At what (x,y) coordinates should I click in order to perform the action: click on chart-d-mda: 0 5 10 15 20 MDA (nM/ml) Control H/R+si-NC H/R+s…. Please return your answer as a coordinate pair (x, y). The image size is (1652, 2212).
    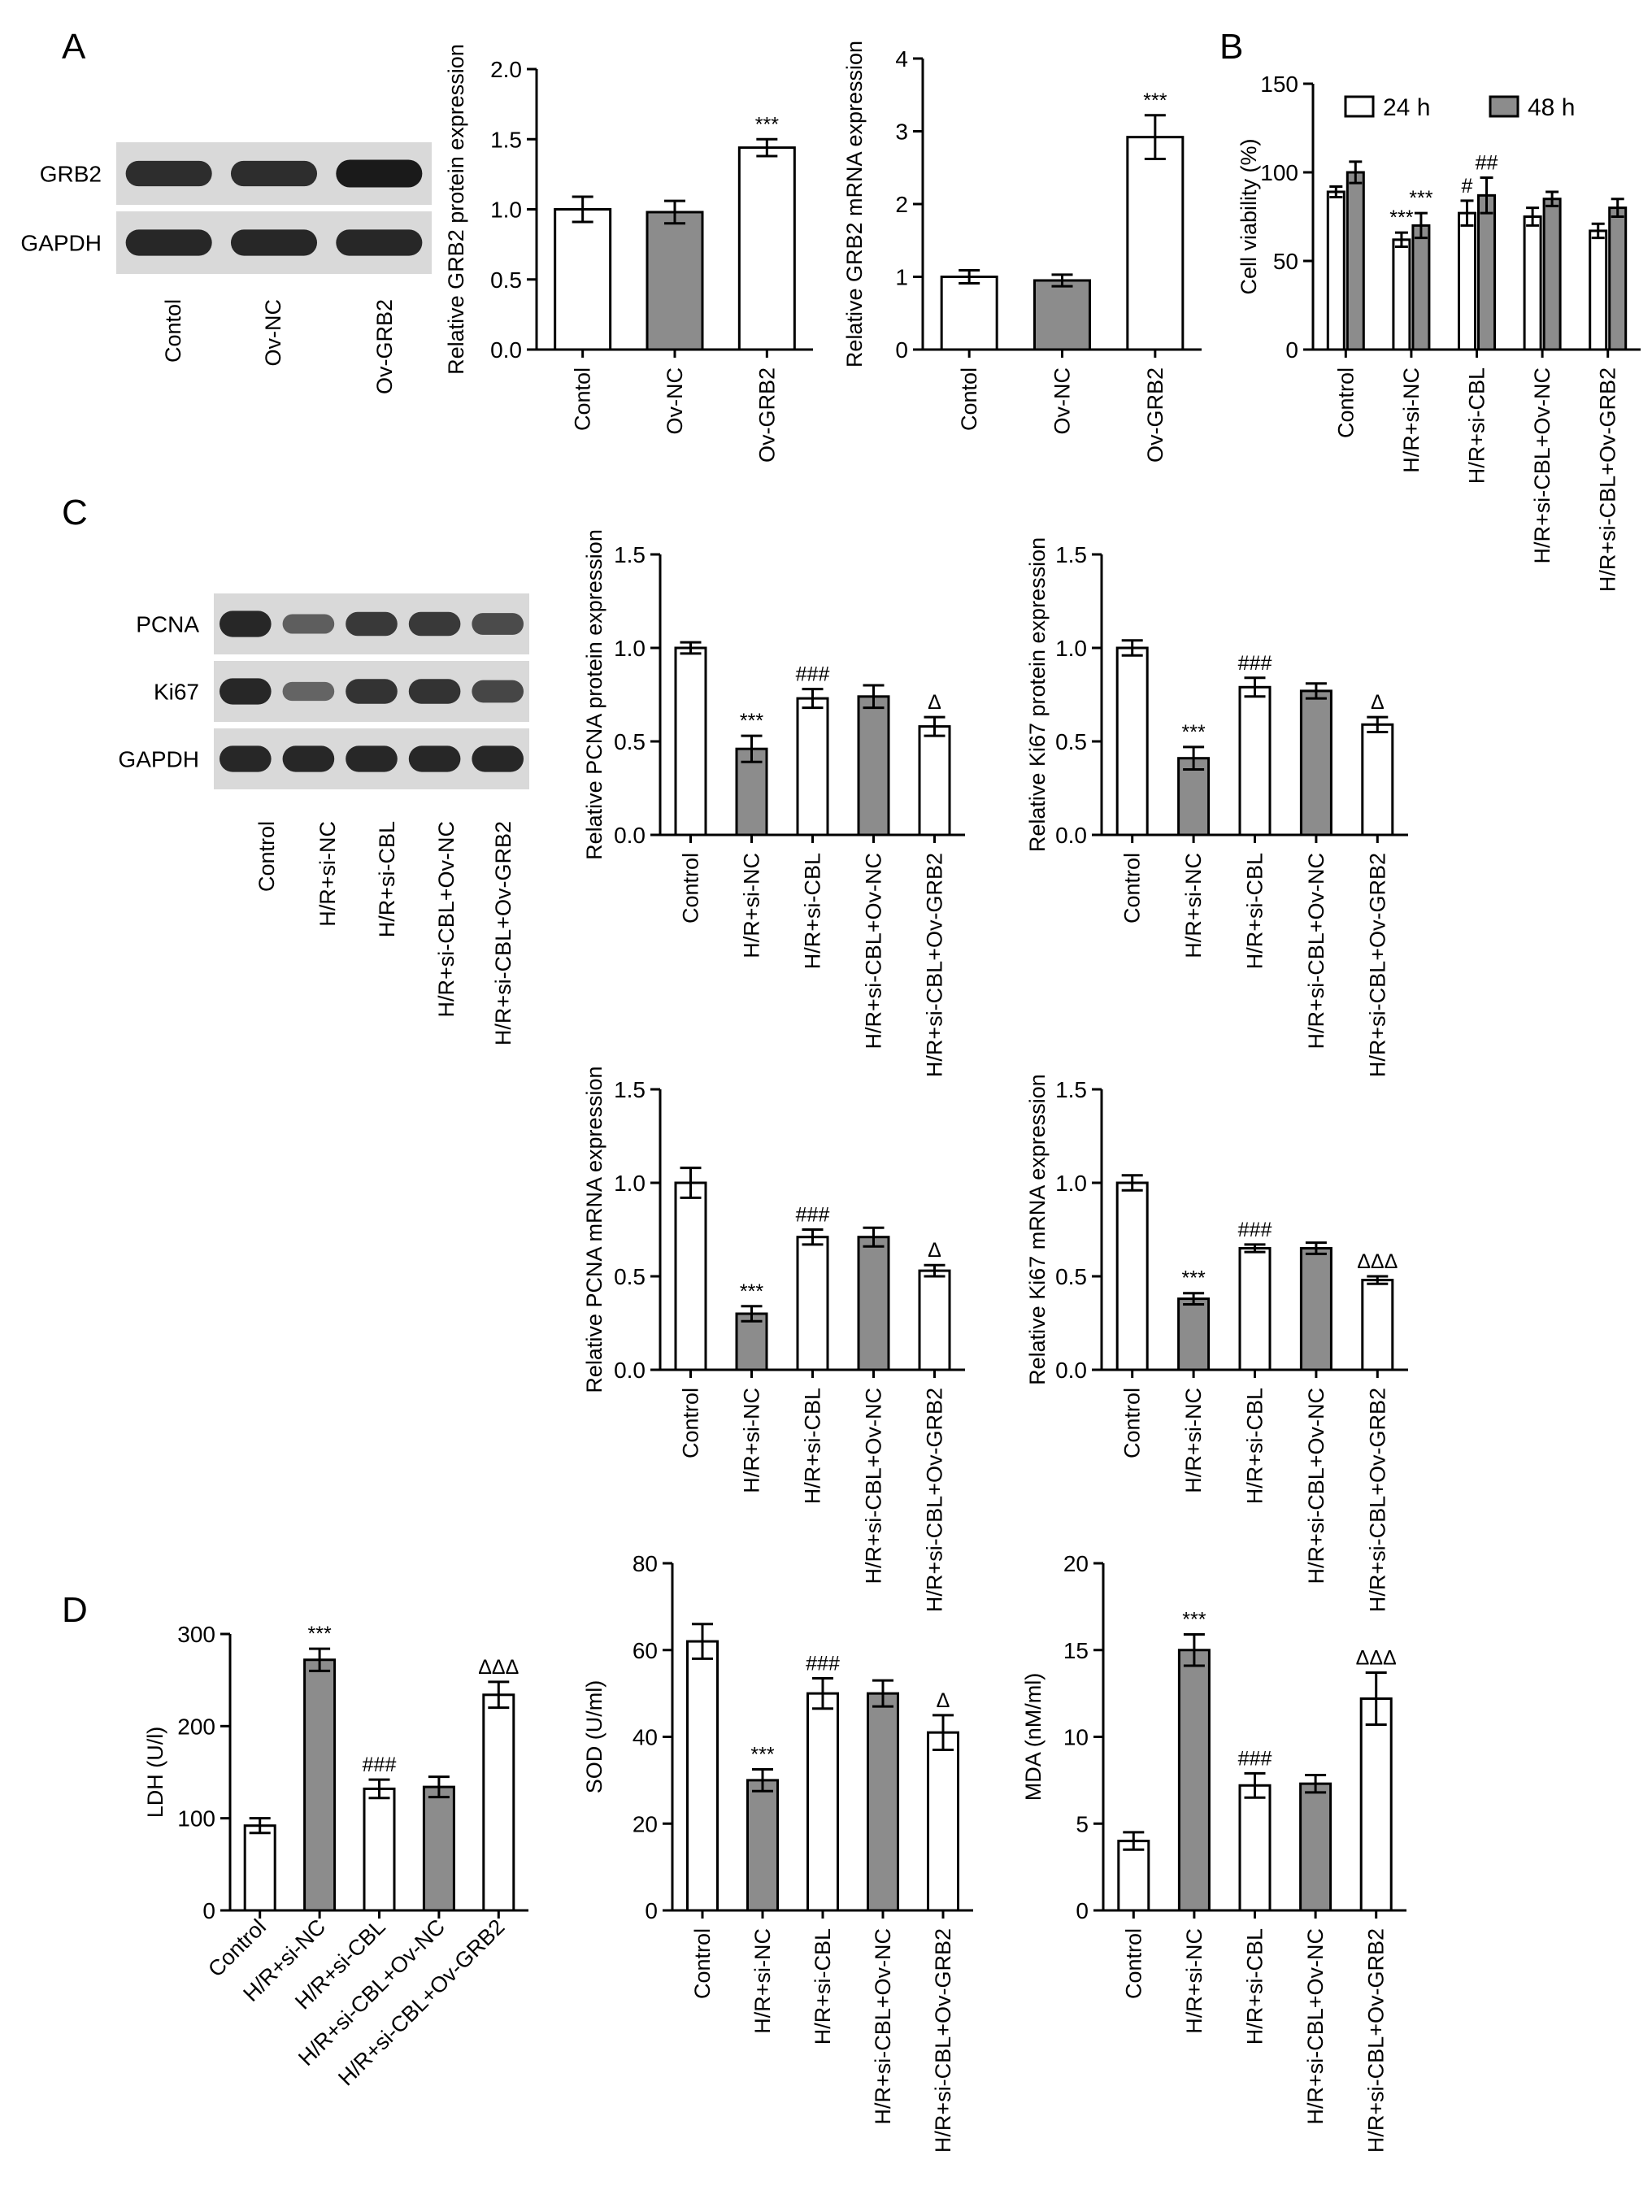
    Looking at the image, I should click on (1213, 1852).